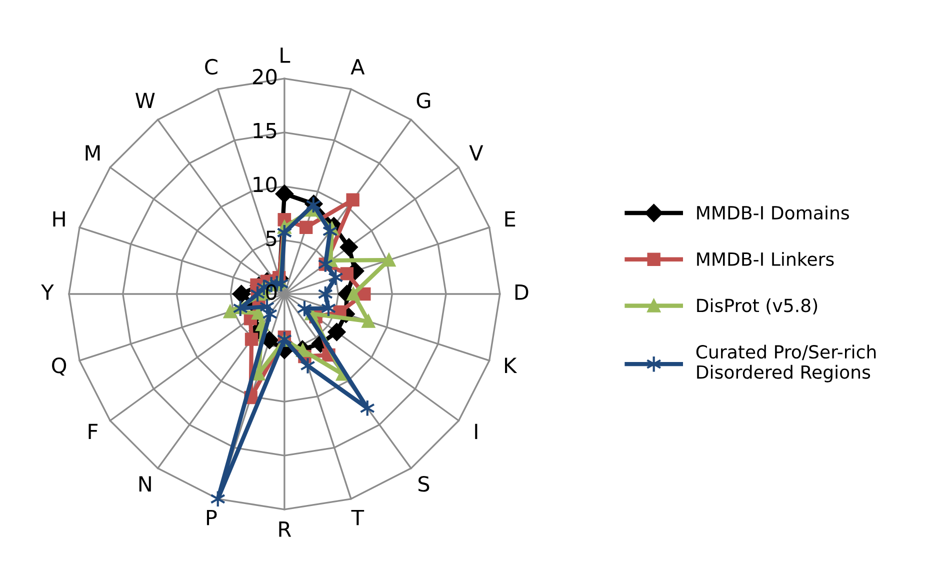 This screenshot has height=588, width=925. What do you see at coordinates (476, 152) in the screenshot?
I see `spoke-label: V` at bounding box center [476, 152].